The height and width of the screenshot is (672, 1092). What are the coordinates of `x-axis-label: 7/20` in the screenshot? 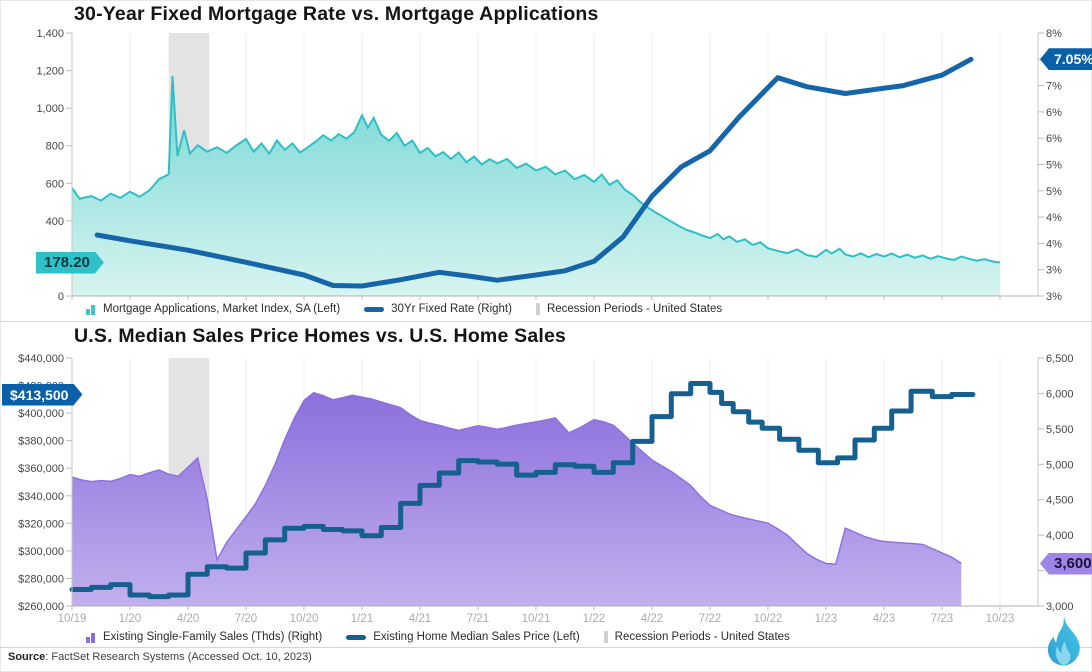 It's located at (246, 619).